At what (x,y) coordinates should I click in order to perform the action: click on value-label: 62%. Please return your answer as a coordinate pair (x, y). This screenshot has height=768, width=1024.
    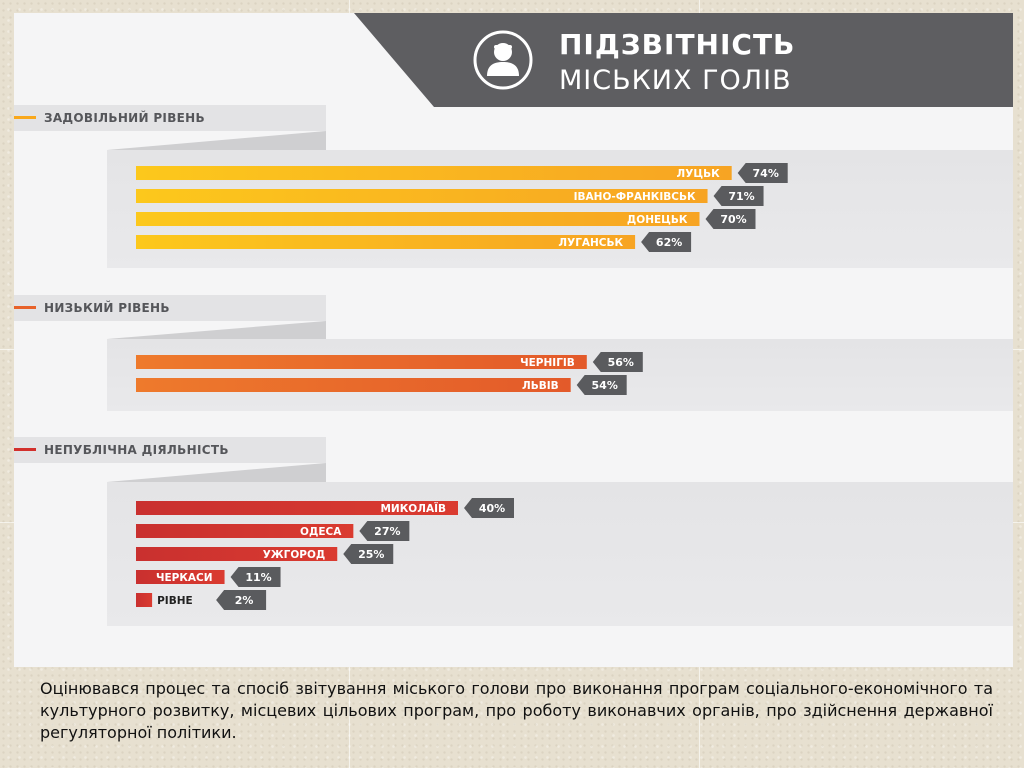
    Looking at the image, I should click on (669, 242).